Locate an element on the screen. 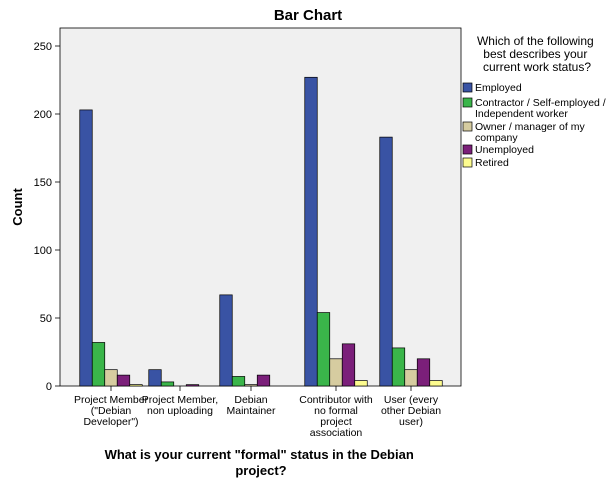 This screenshot has width=612, height=482. x-category-label: Project Member ("Debian Developer") is located at coordinates (111, 411).